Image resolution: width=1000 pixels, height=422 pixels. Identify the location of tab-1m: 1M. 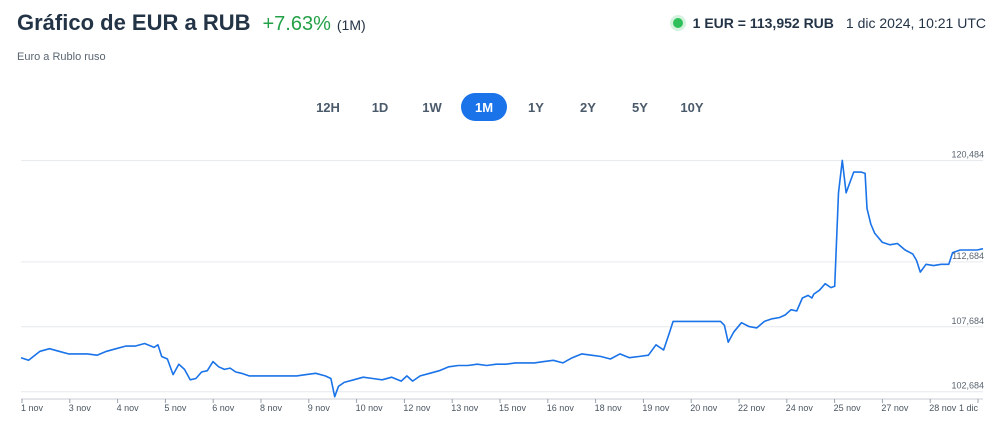
(484, 107).